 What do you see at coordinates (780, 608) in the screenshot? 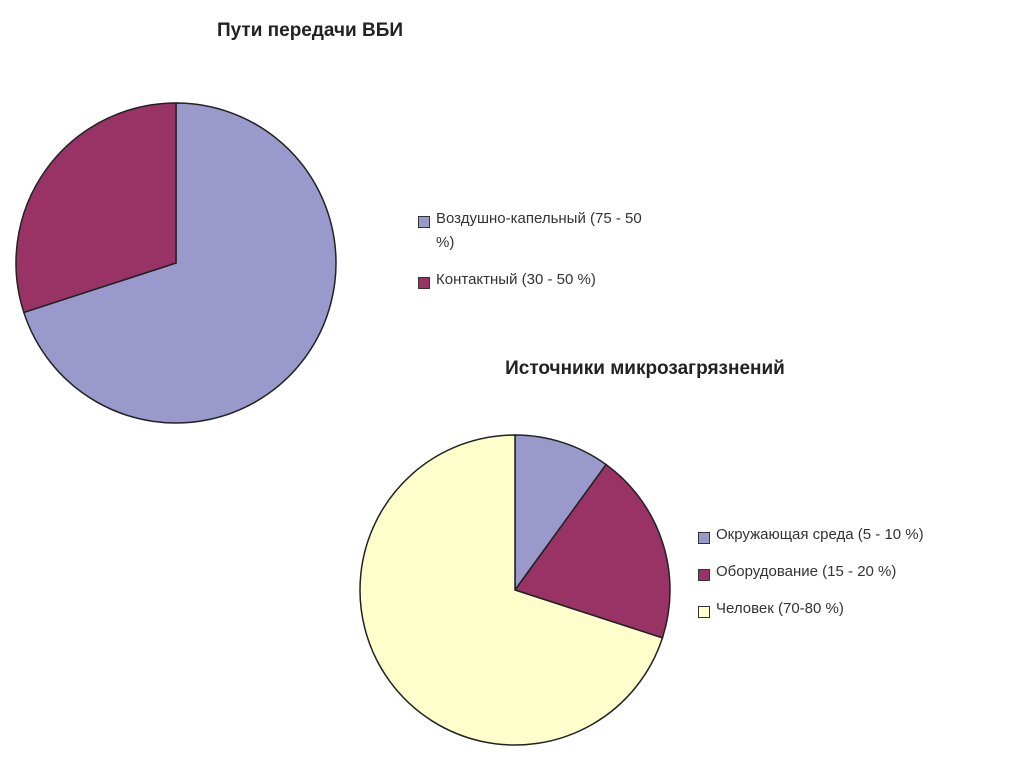
I see `legend-label: Человек (70-80 %)` at bounding box center [780, 608].